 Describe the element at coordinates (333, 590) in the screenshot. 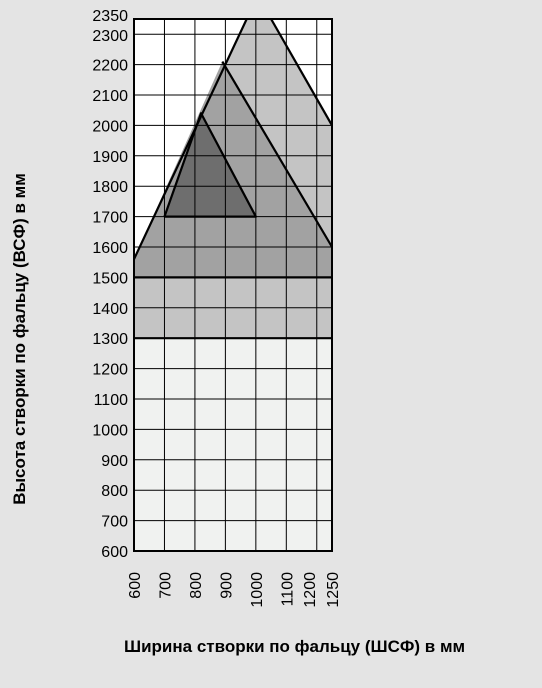

I see `x-tick-label: 1250` at that location.